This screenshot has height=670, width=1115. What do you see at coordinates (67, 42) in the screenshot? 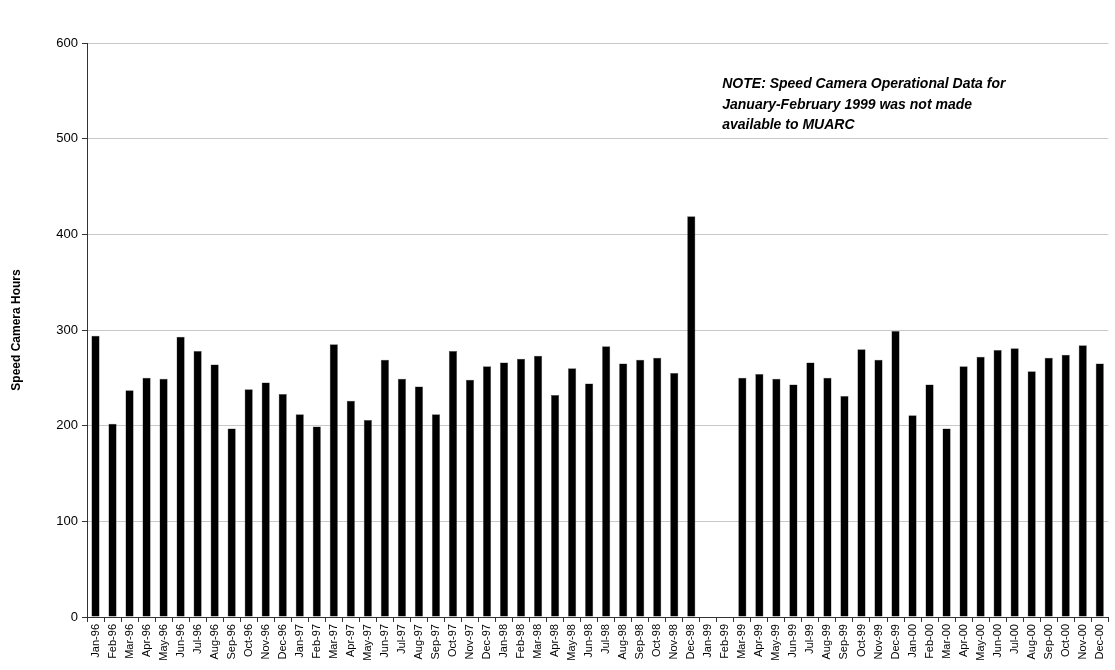
I see `y-tick-label: 600` at bounding box center [67, 42].